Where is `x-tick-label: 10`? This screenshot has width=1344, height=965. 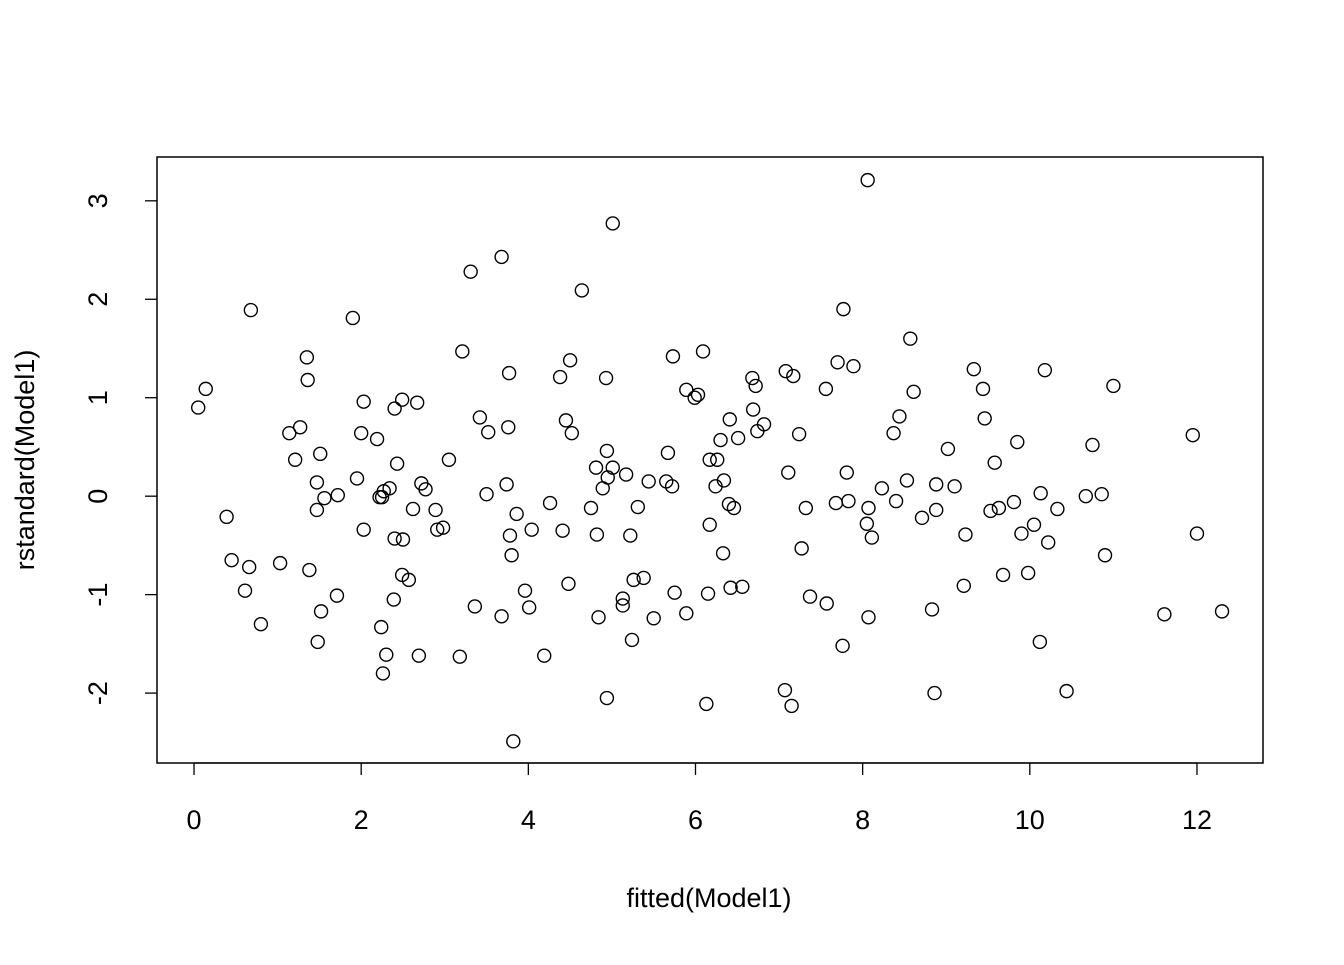 x-tick-label: 10 is located at coordinates (1030, 820).